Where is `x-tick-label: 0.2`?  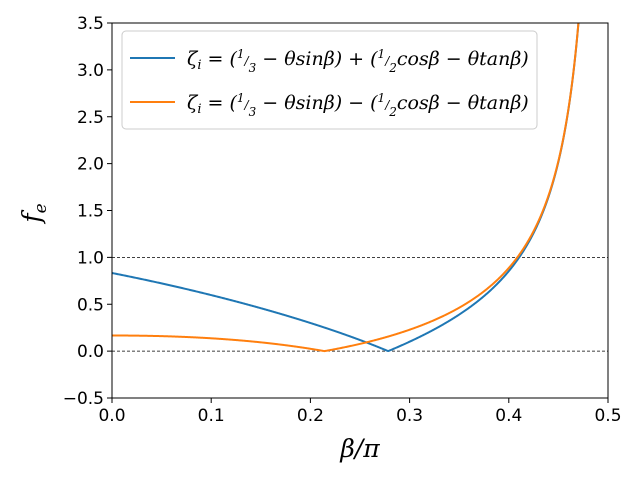
x-tick-label: 0.2 is located at coordinates (310, 416).